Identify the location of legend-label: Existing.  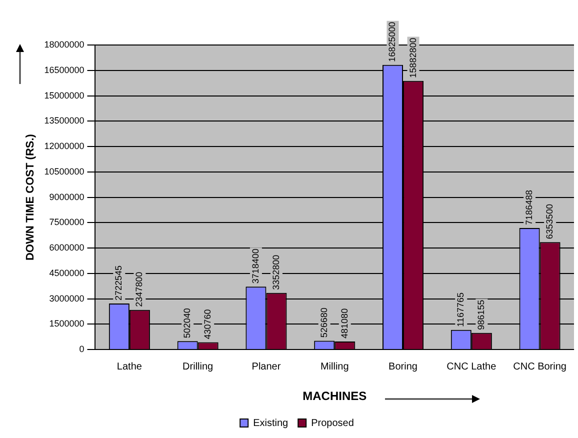
(270, 423).